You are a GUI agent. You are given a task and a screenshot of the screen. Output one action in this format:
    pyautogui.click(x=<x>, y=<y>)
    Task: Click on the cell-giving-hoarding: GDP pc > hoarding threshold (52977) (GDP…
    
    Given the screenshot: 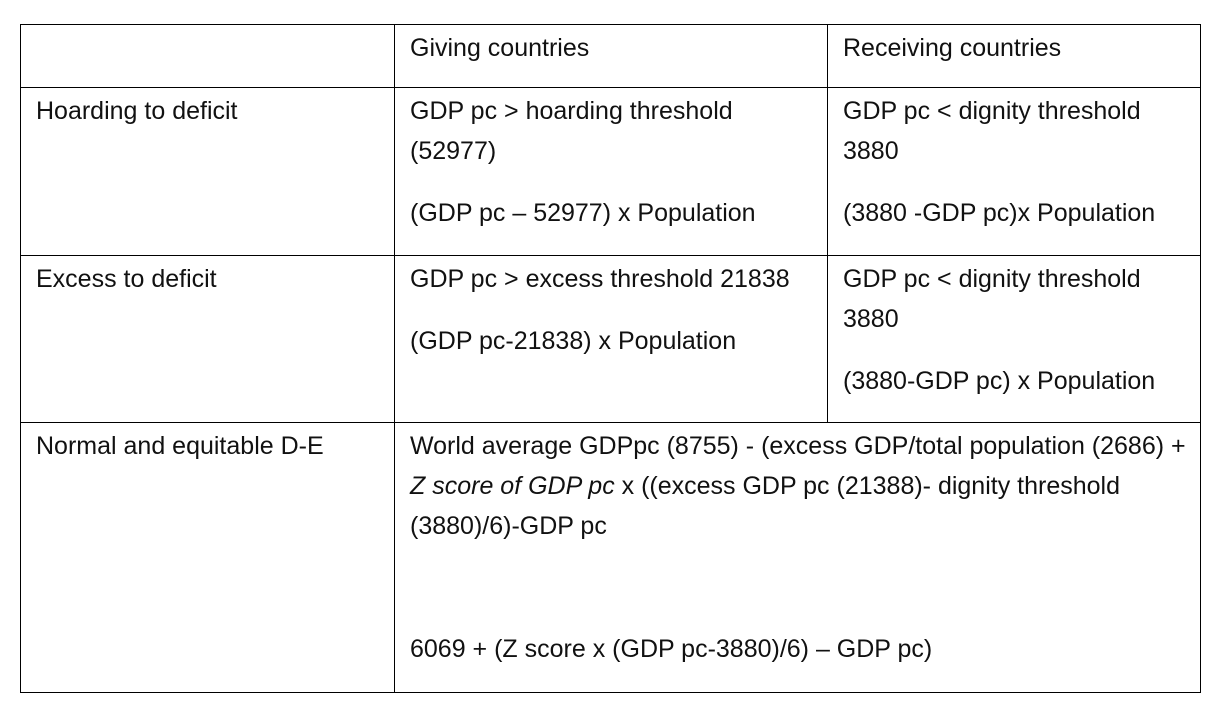 What is the action you would take?
    pyautogui.click(x=611, y=171)
    